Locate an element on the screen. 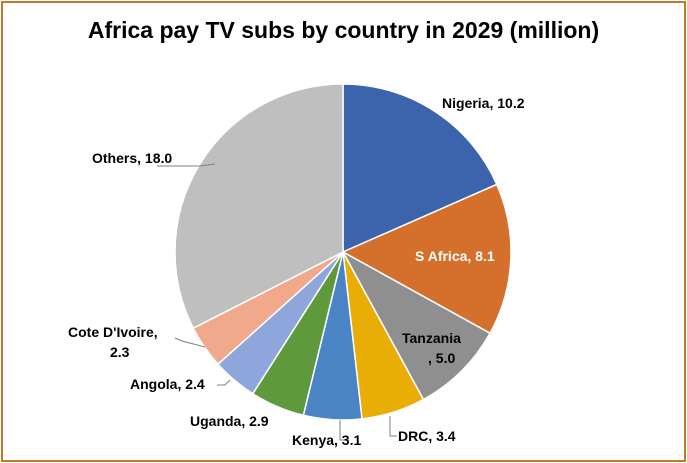  data-label: Tanzania is located at coordinates (431, 338).